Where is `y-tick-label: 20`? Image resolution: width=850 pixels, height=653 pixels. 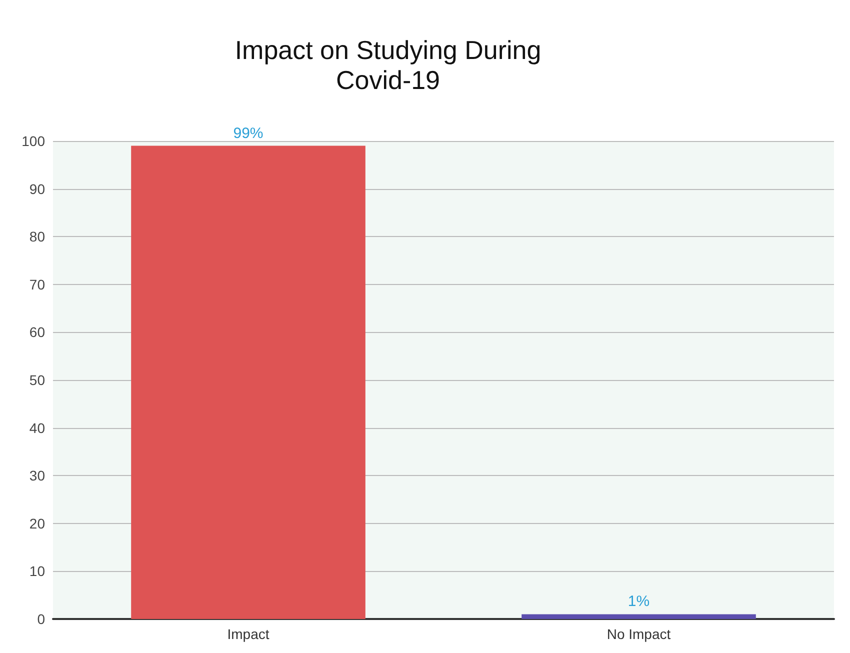 y-tick-label: 20 is located at coordinates (37, 523).